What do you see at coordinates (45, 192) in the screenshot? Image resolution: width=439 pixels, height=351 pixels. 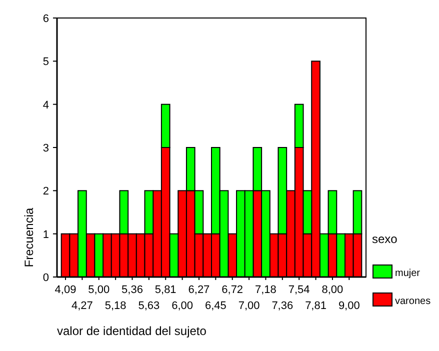 I see `y-tick-label: 2` at bounding box center [45, 192].